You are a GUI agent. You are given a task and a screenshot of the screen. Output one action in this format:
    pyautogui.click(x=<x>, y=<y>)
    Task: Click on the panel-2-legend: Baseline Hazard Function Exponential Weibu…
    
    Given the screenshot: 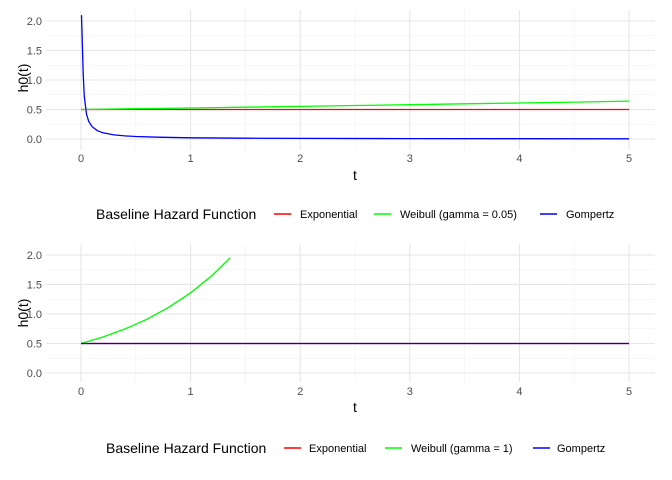 What is the action you would take?
    pyautogui.click(x=355, y=448)
    